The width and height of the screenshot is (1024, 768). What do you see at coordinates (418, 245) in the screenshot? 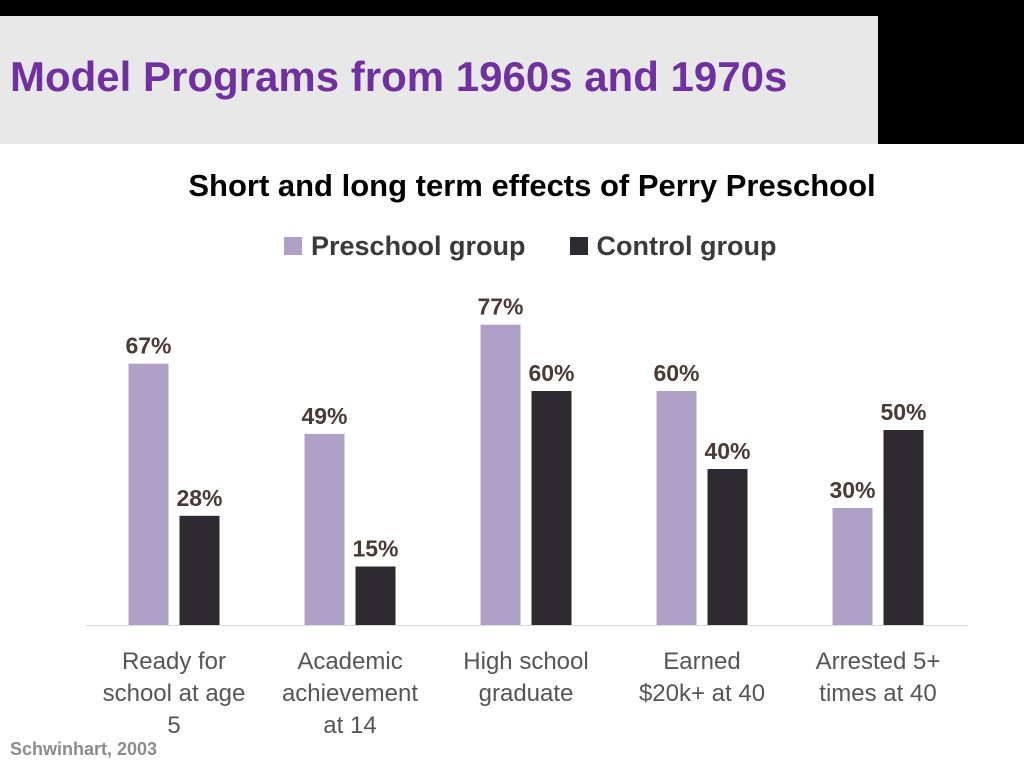
I see `legend-label-preschool: Preschool group` at bounding box center [418, 245].